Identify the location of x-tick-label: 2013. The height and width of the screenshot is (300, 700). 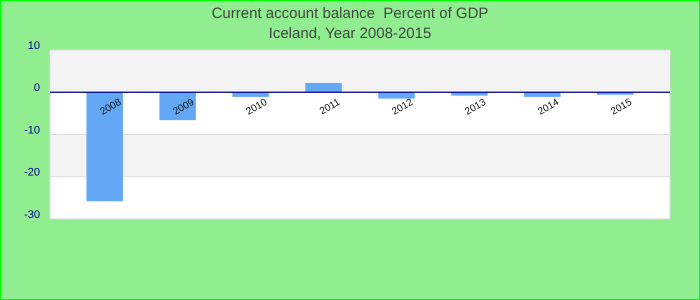
(475, 107).